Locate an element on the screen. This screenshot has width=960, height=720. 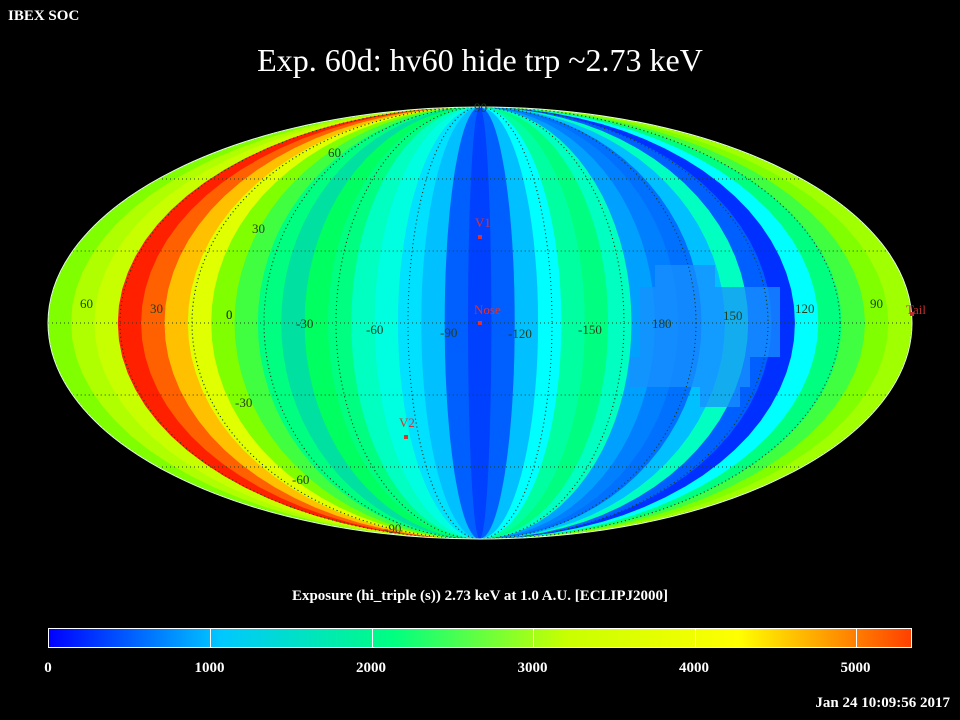
colorbar-tick-label: 3000 is located at coordinates (532, 668).